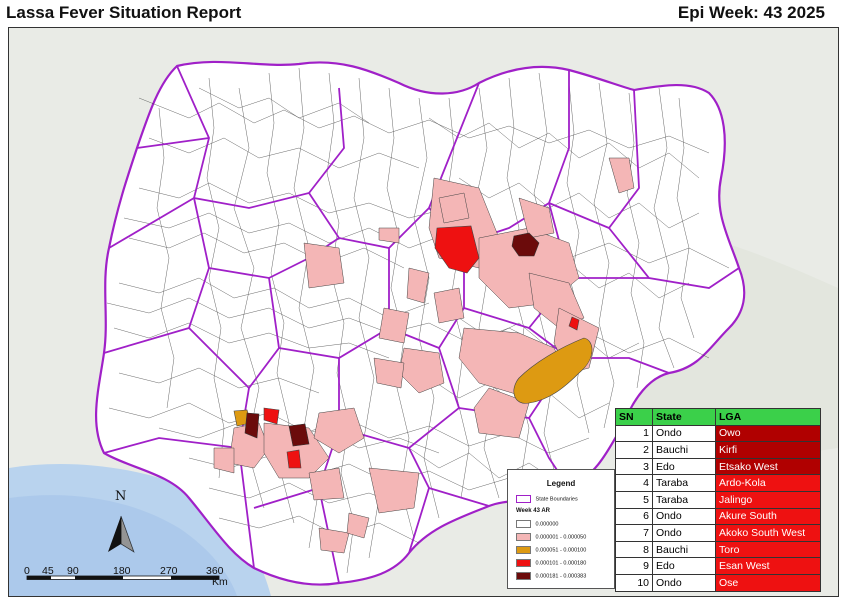  Describe the element at coordinates (768, 483) in the screenshot. I see `row-lga: Ardo-Kola` at that location.